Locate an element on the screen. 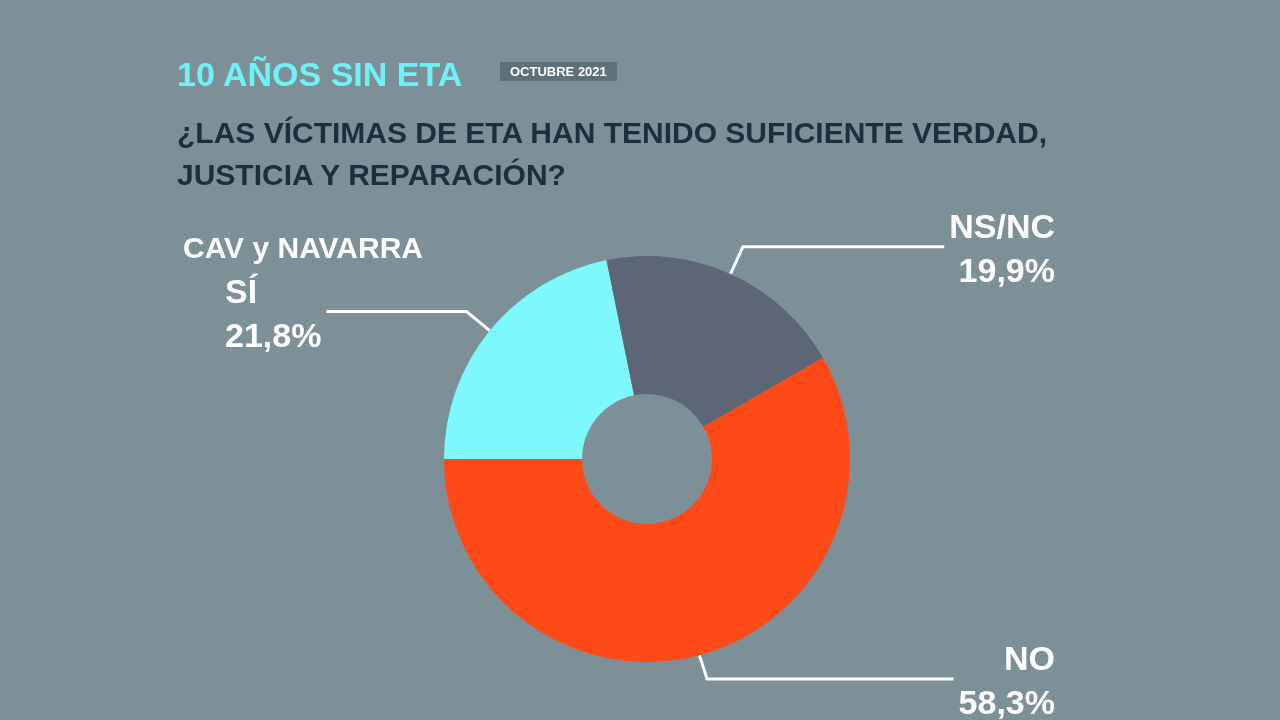  slice-label: NS/NC is located at coordinates (1002, 225).